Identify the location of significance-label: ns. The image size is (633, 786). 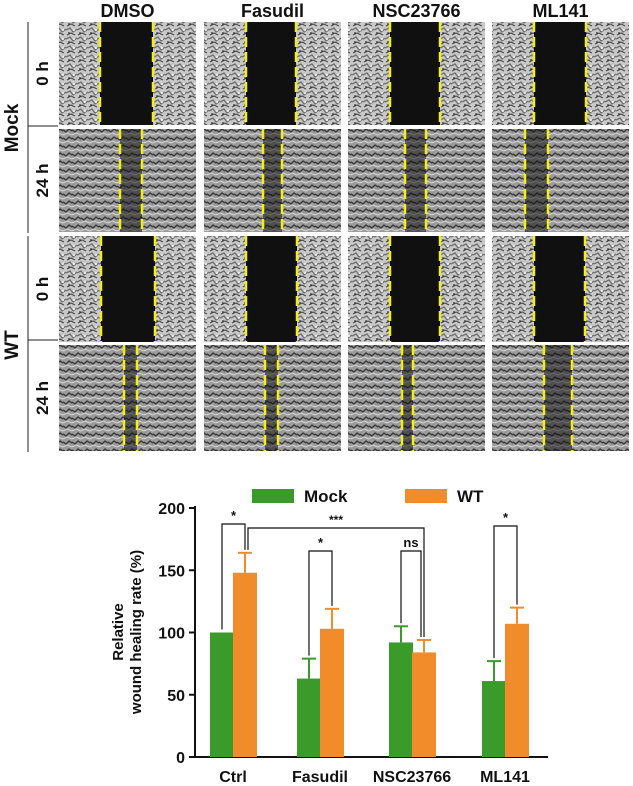
(410, 542).